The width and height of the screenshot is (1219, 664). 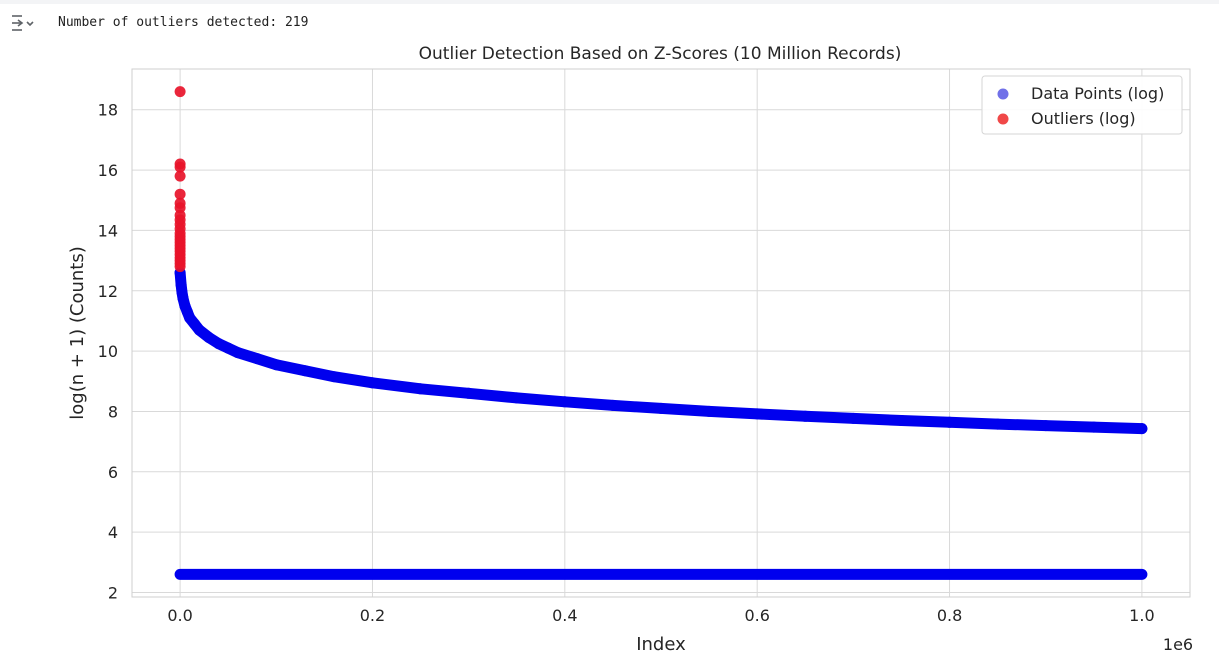 I want to click on y-tick-label: 16, so click(x=108, y=170).